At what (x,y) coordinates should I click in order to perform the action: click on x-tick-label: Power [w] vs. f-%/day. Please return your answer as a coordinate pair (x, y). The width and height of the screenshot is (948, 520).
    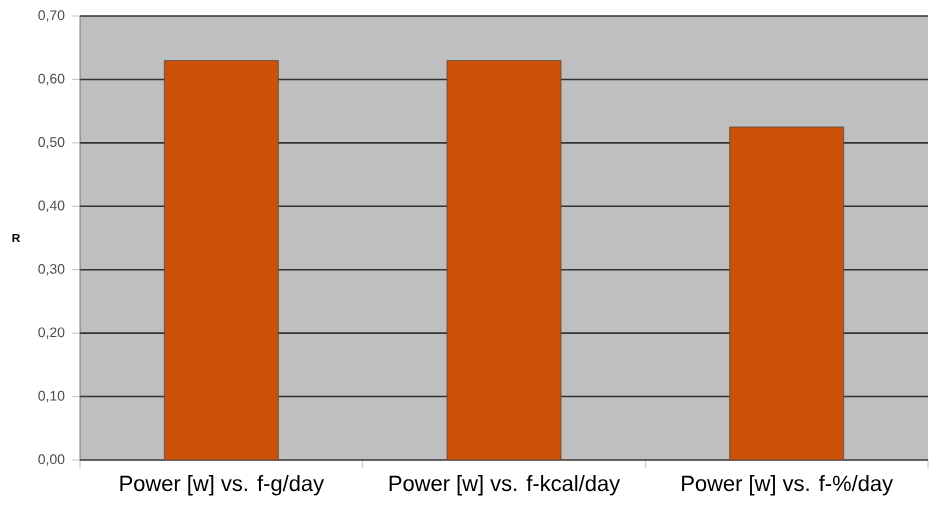
    Looking at the image, I should click on (787, 485).